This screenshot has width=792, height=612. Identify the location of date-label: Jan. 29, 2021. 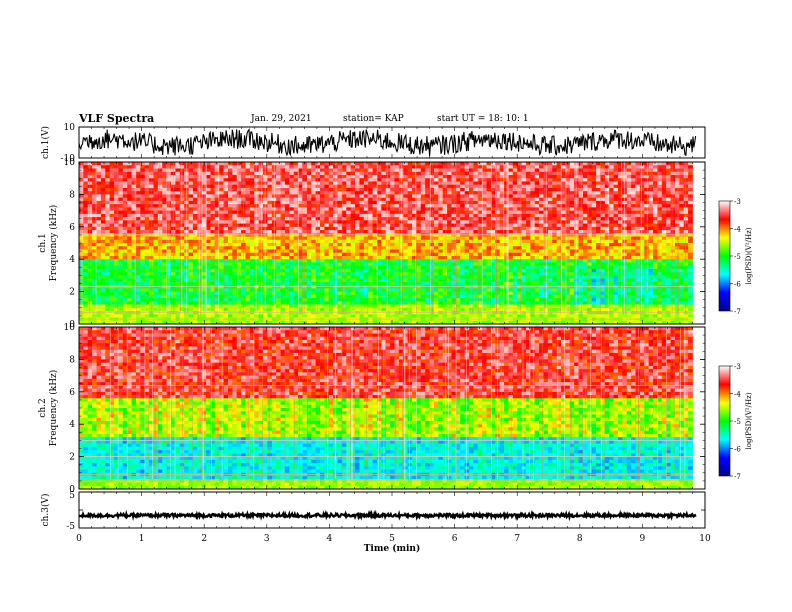
(281, 119).